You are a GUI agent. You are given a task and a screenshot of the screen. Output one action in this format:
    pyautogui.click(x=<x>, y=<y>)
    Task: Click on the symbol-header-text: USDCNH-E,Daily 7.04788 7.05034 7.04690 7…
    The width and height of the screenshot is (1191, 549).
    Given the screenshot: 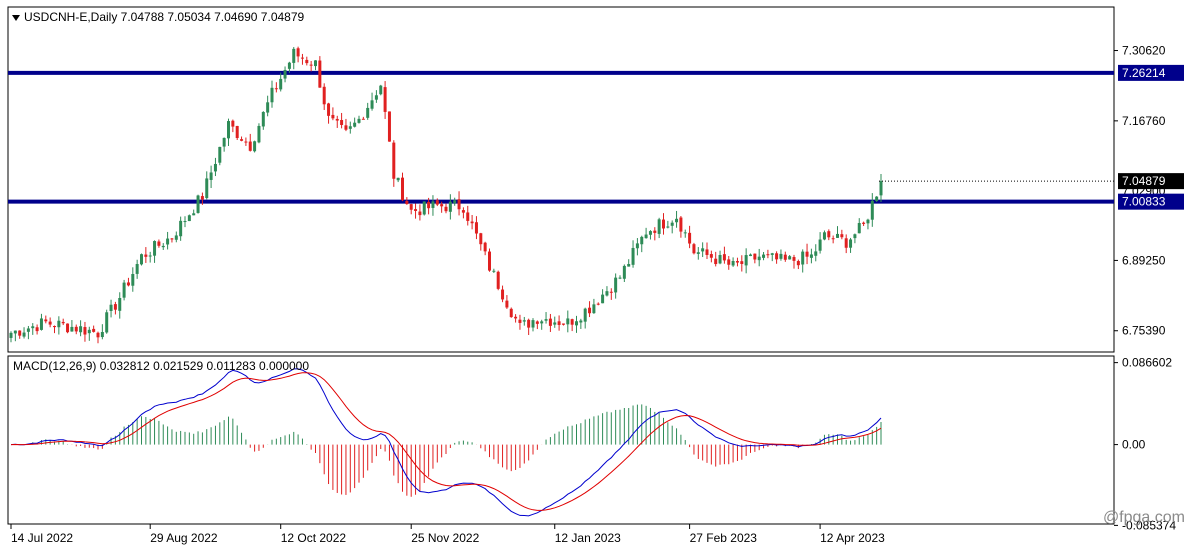 What is the action you would take?
    pyautogui.click(x=164, y=17)
    